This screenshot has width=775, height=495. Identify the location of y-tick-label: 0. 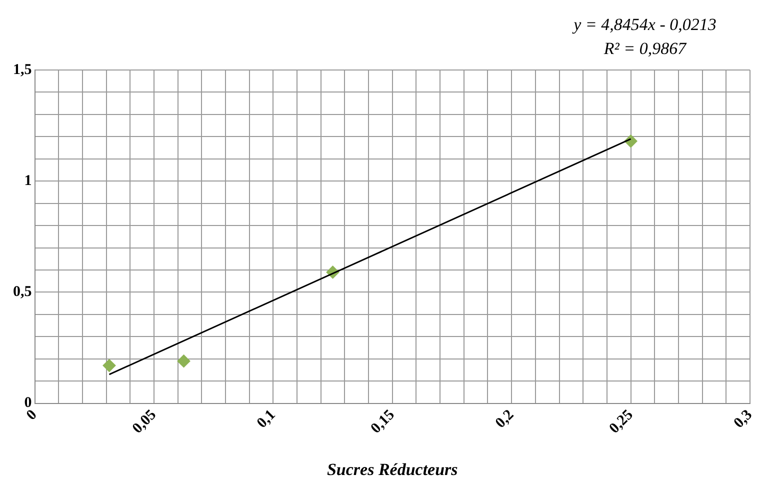
(28, 403).